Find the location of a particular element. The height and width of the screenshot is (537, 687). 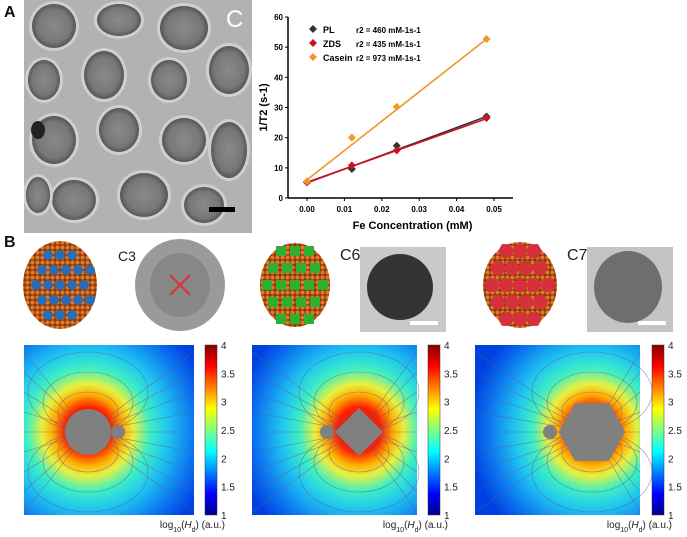

tem-image-label: C is located at coordinates (235, 19).